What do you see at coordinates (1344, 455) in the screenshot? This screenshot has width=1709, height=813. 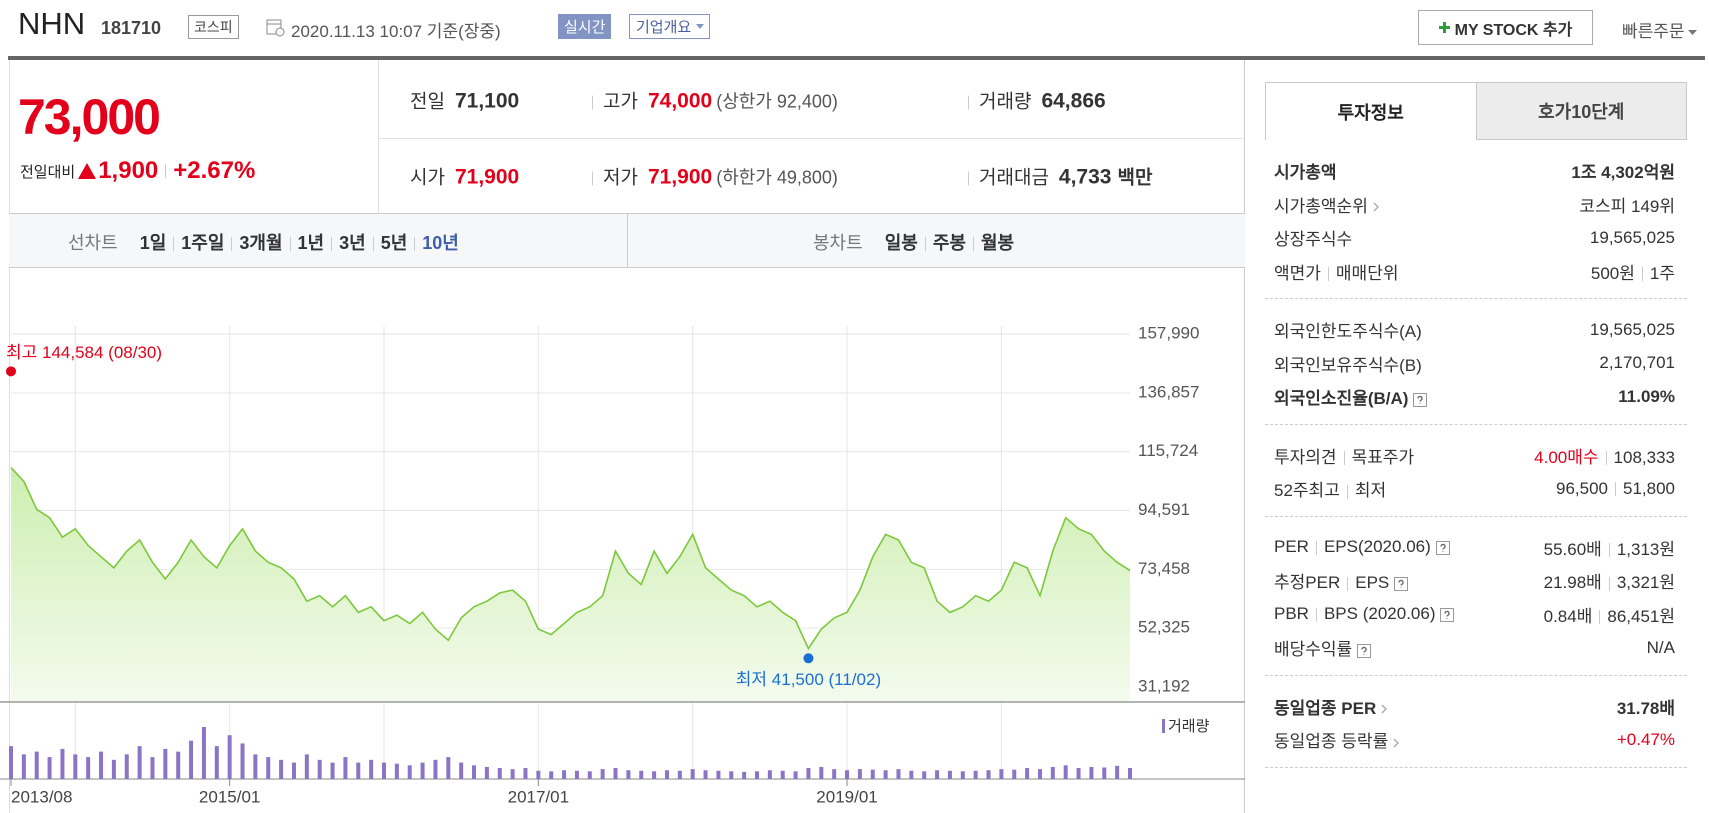 I see `info-label: 투자의견 목표주가` at bounding box center [1344, 455].